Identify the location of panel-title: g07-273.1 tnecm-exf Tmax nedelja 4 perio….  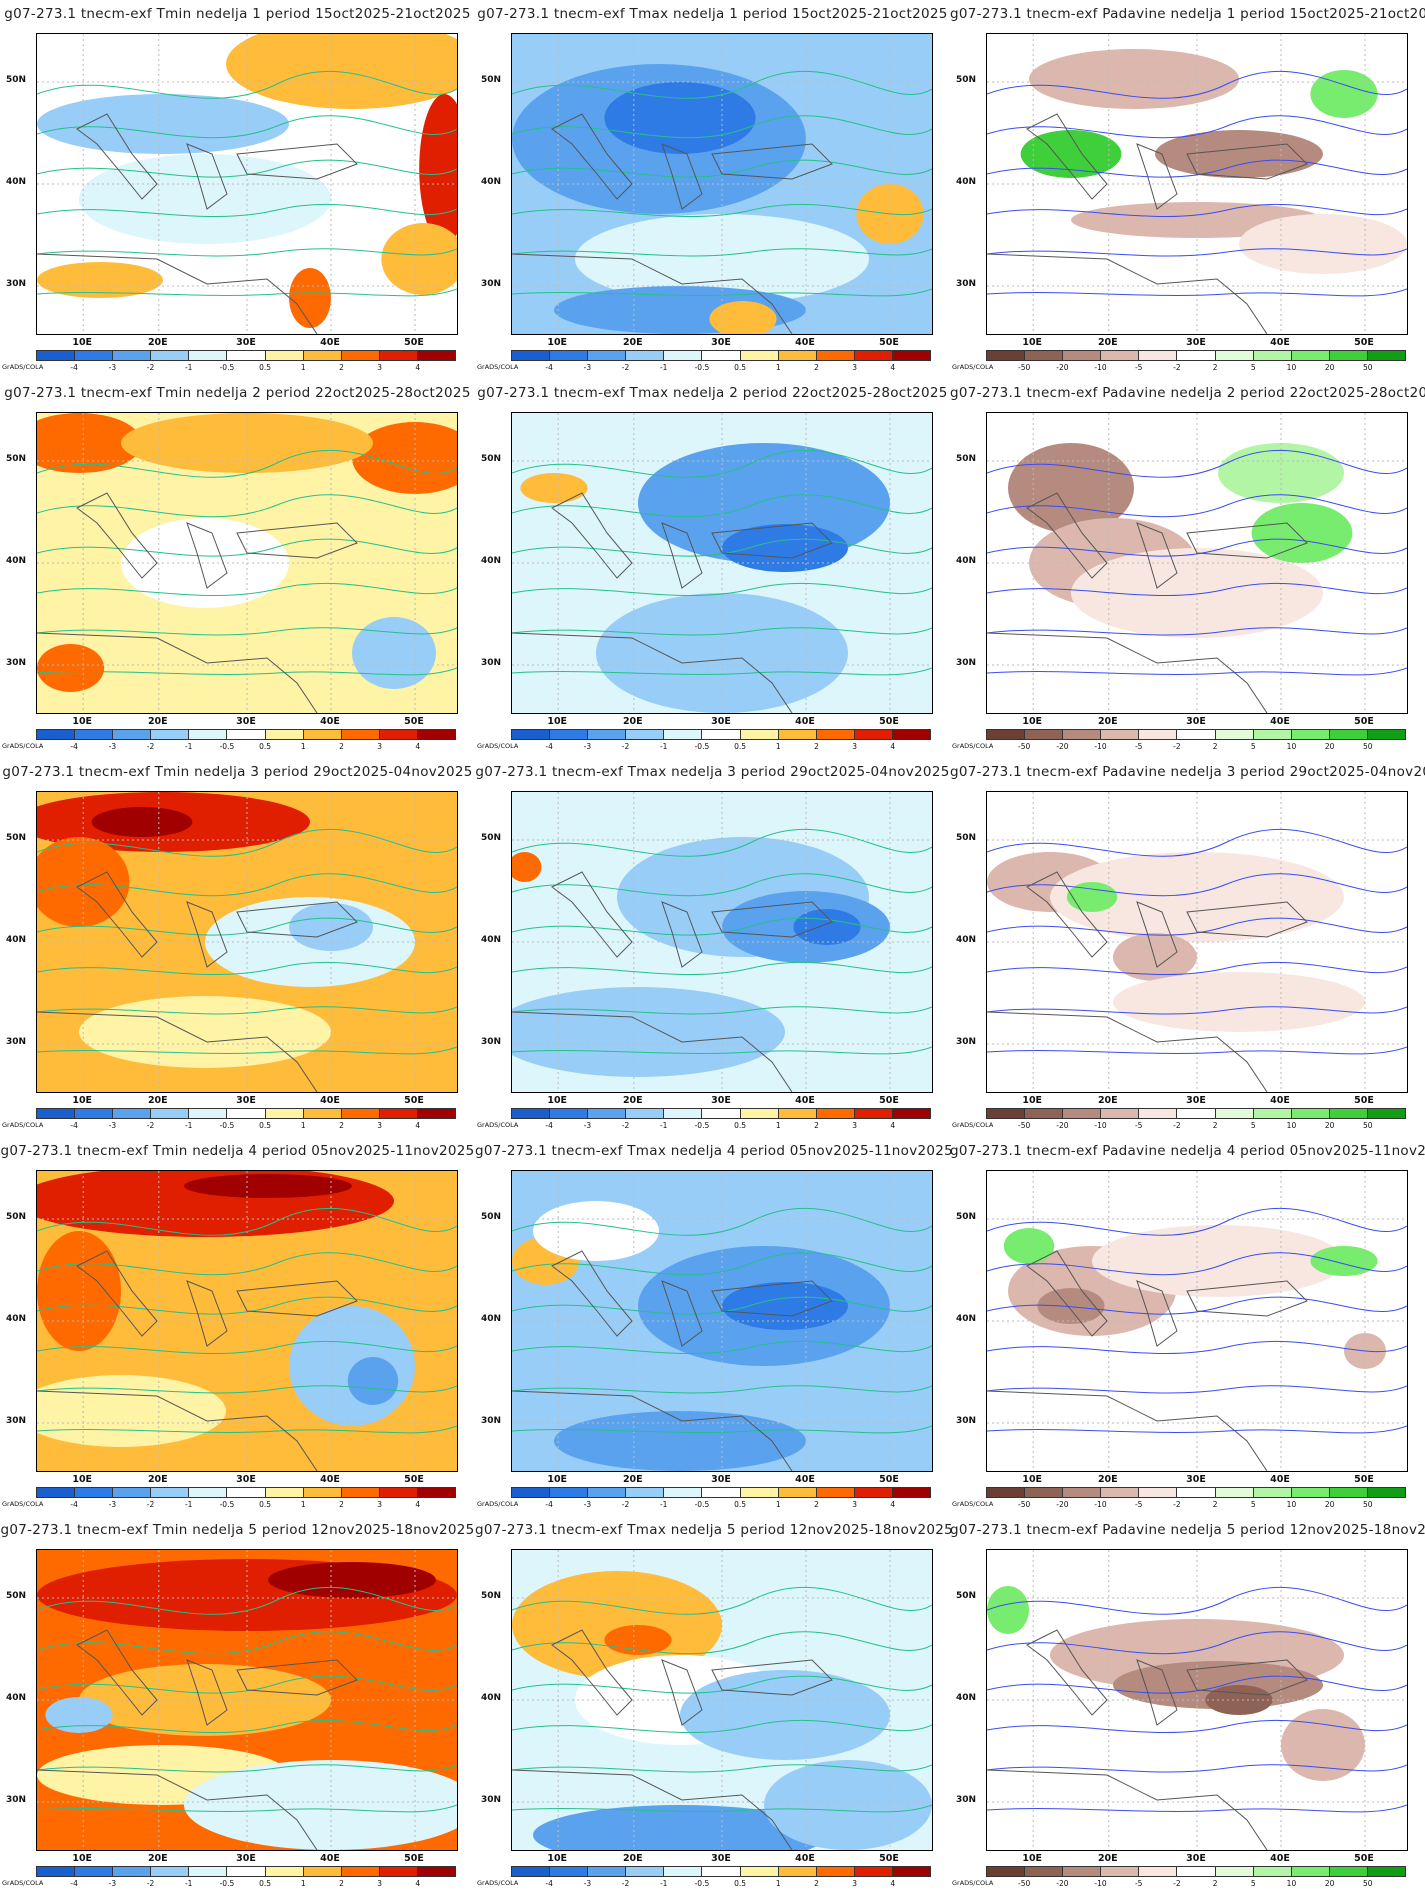
(714, 1151).